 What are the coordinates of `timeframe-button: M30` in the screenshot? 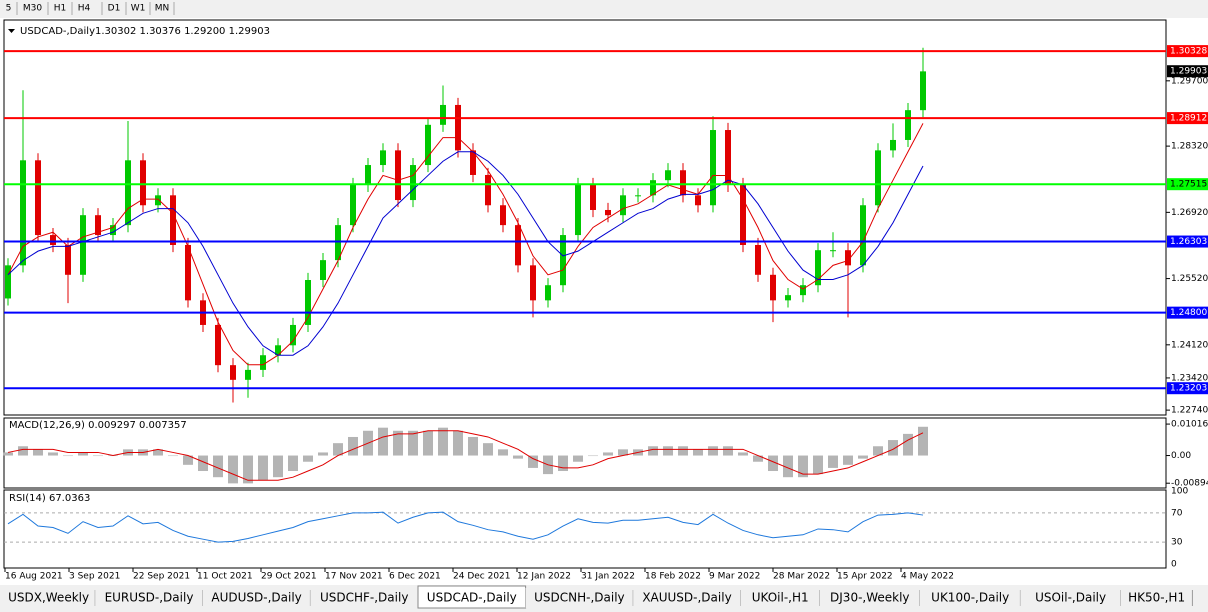 It's located at (32, 9).